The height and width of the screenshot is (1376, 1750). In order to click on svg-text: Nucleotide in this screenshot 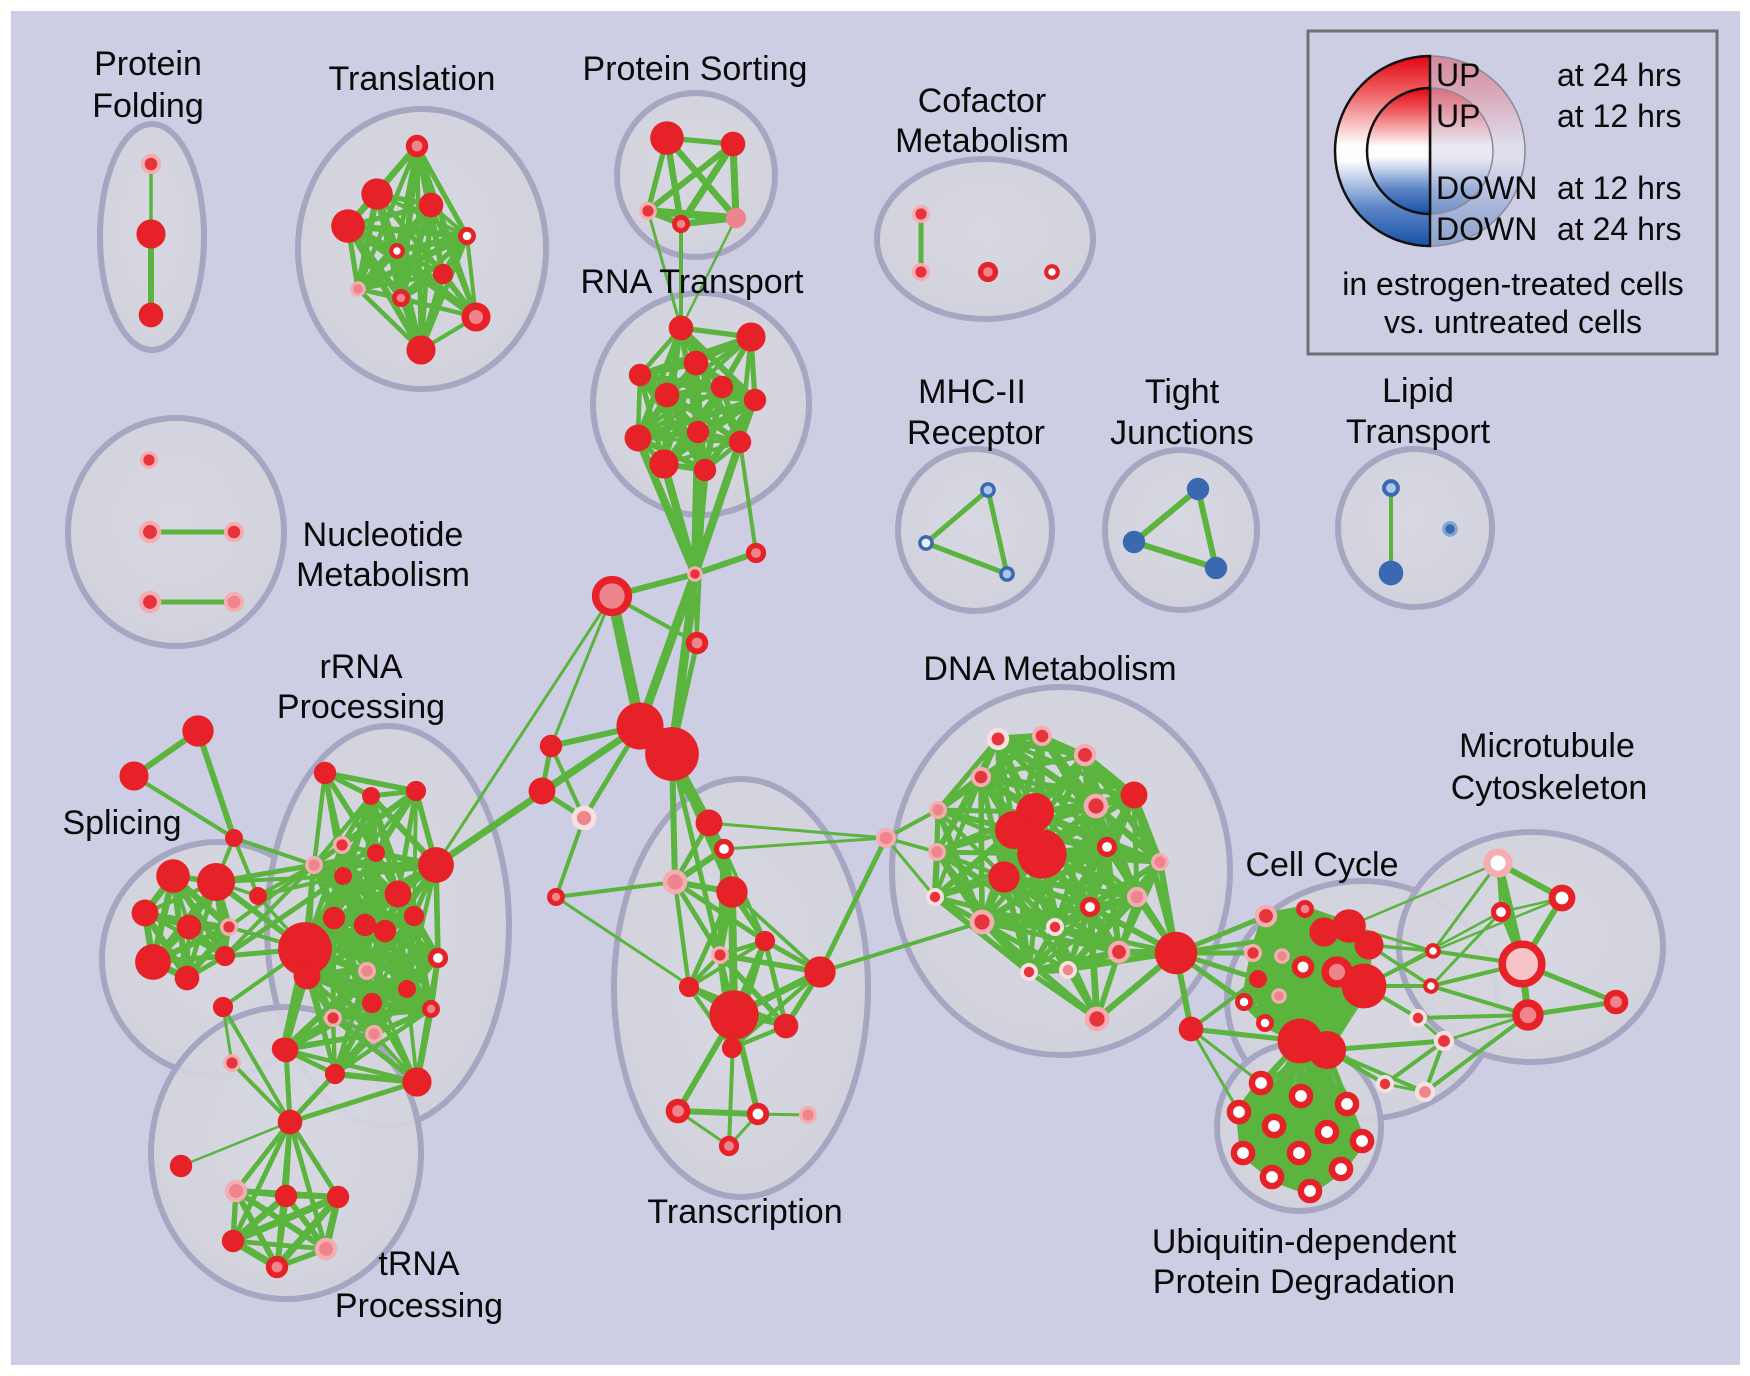, I will do `click(383, 535)`.